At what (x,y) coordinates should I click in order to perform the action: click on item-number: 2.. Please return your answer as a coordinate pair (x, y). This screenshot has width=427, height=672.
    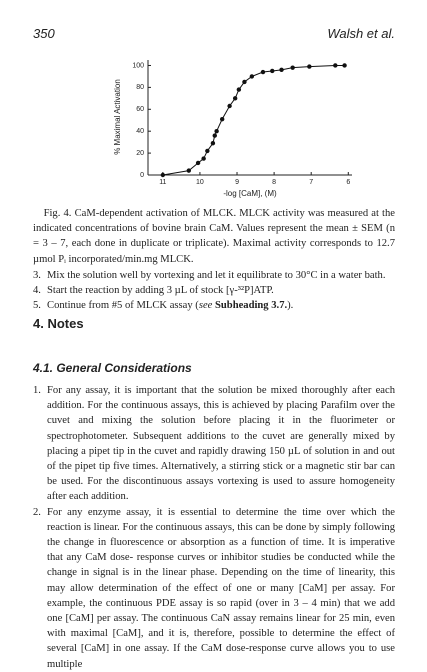
    Looking at the image, I should click on (37, 512).